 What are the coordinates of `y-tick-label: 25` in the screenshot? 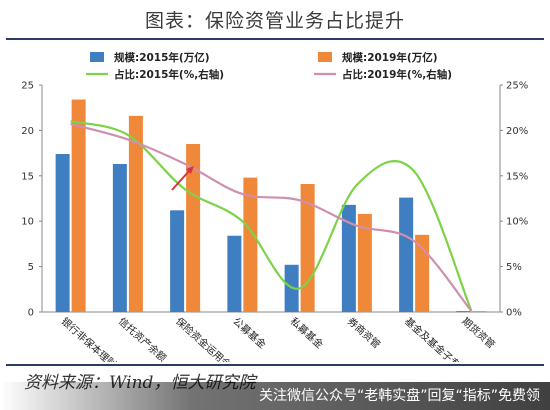 It's located at (27, 86).